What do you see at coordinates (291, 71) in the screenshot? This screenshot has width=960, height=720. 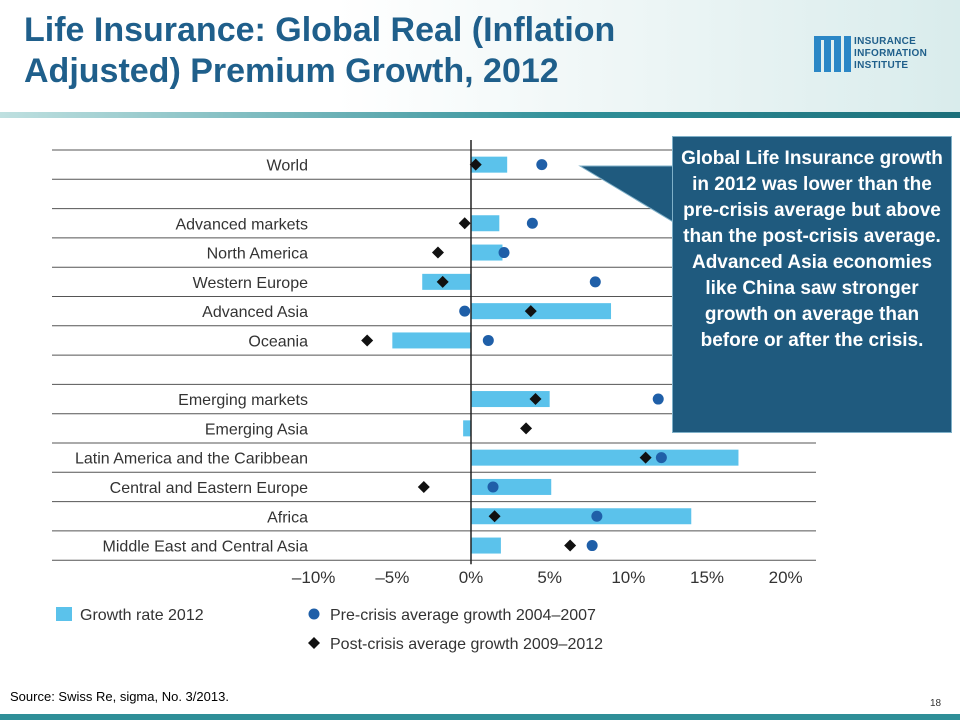 I see `slide-title-line-2: Adjusted) Premium Growth, 2012` at bounding box center [291, 71].